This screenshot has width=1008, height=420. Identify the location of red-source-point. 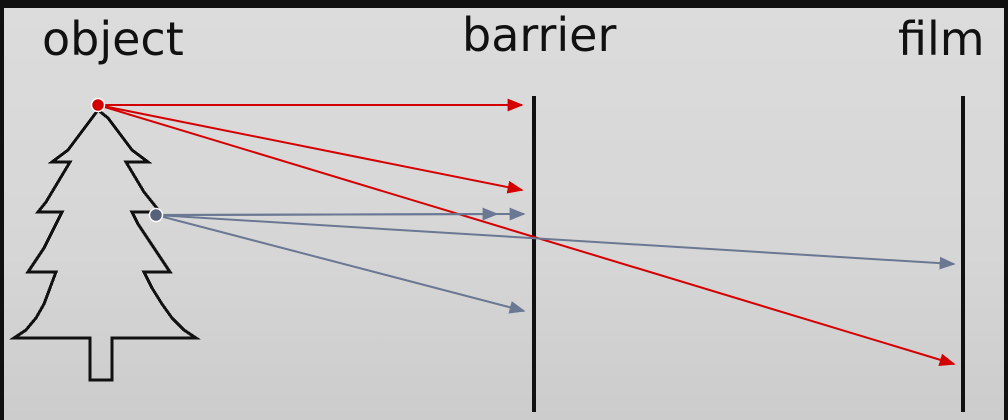
(98, 105).